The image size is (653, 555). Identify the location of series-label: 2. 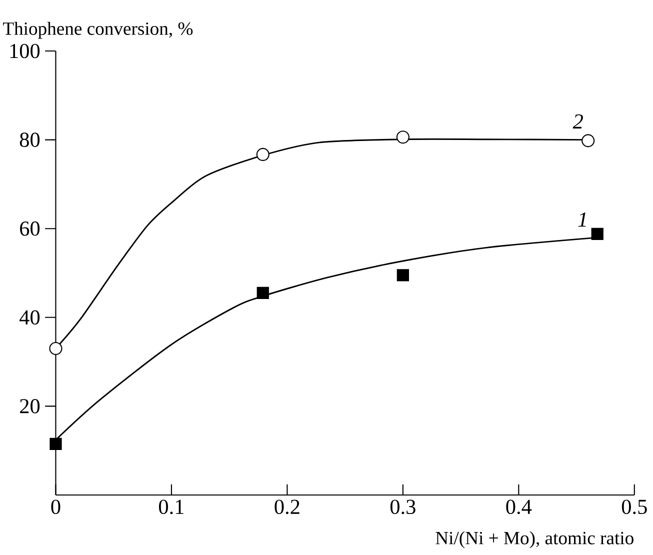
(577, 121).